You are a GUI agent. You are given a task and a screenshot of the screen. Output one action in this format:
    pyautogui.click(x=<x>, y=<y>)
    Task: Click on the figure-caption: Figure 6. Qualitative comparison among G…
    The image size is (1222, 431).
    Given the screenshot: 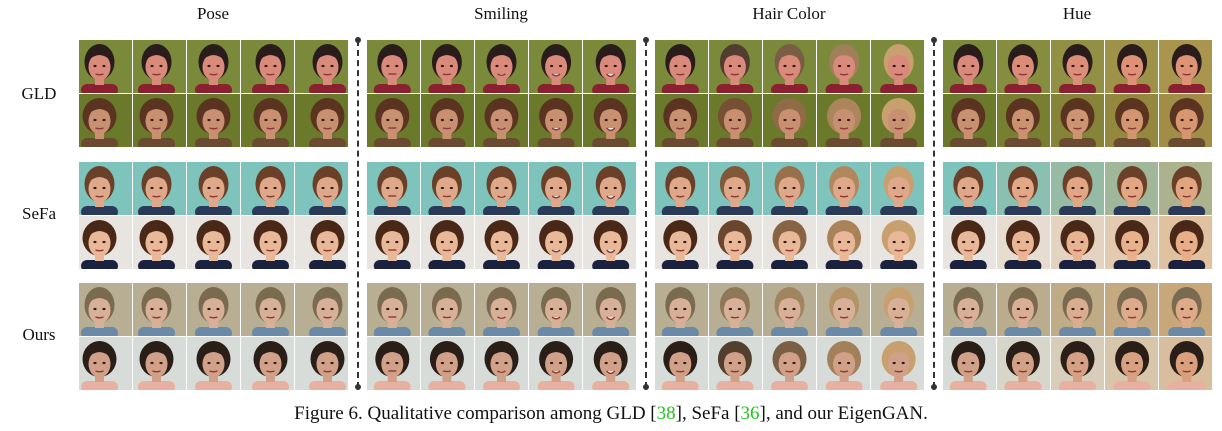 What is the action you would take?
    pyautogui.click(x=611, y=414)
    